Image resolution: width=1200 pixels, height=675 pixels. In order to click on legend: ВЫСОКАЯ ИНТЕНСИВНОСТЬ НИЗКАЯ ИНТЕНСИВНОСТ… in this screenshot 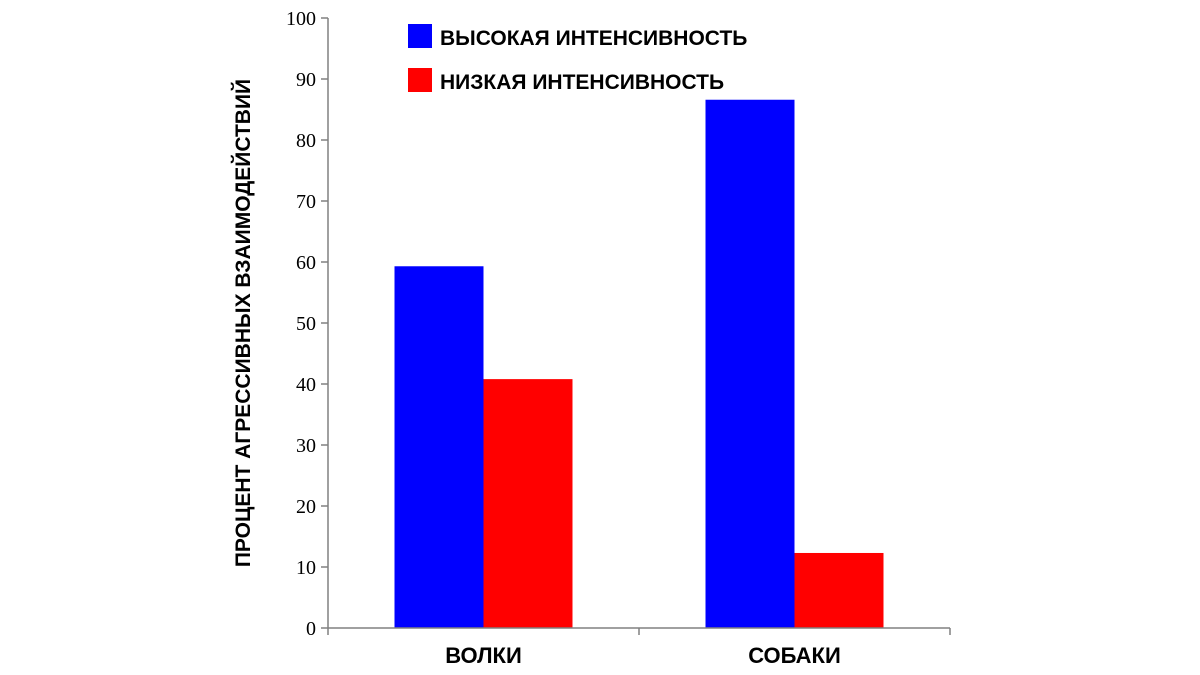, I will do `click(577, 59)`.